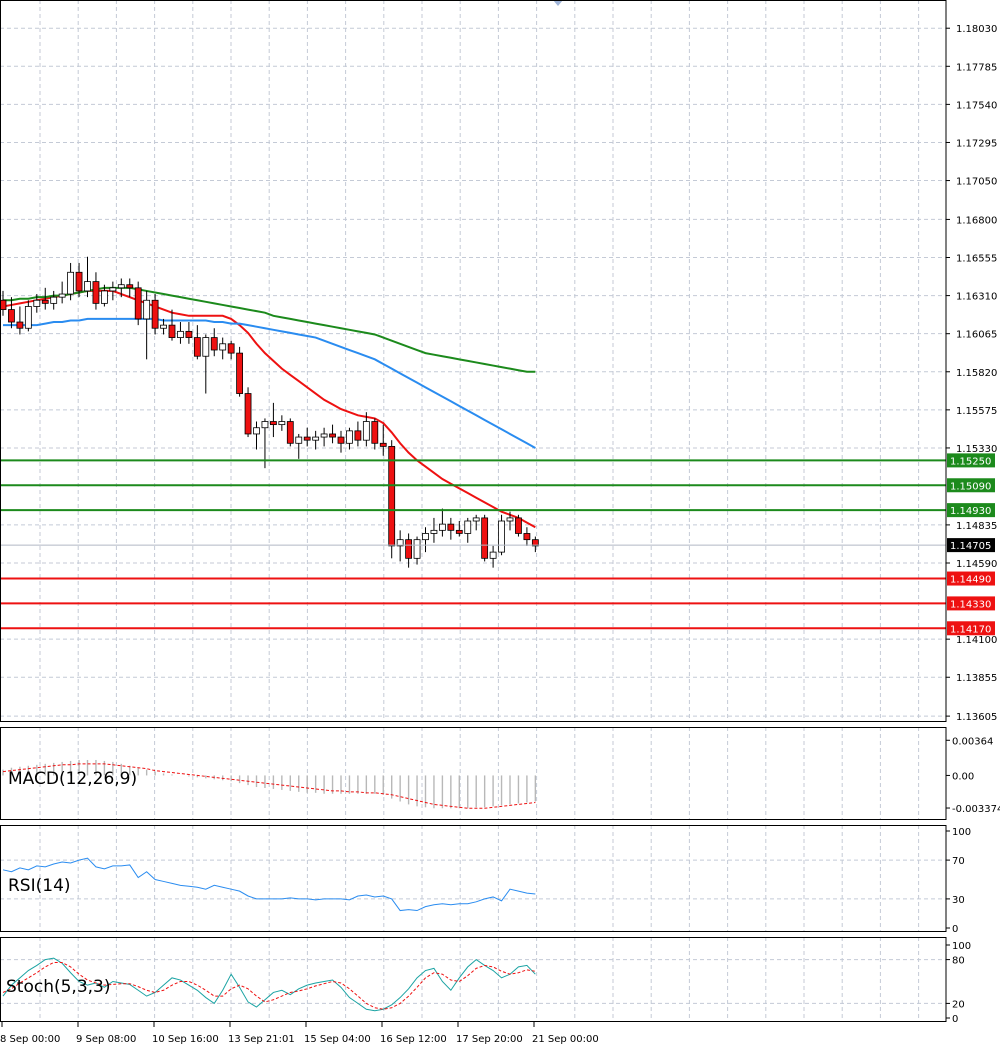  What do you see at coordinates (976, 678) in the screenshot?
I see `price-tick-label: 1.13855` at bounding box center [976, 678].